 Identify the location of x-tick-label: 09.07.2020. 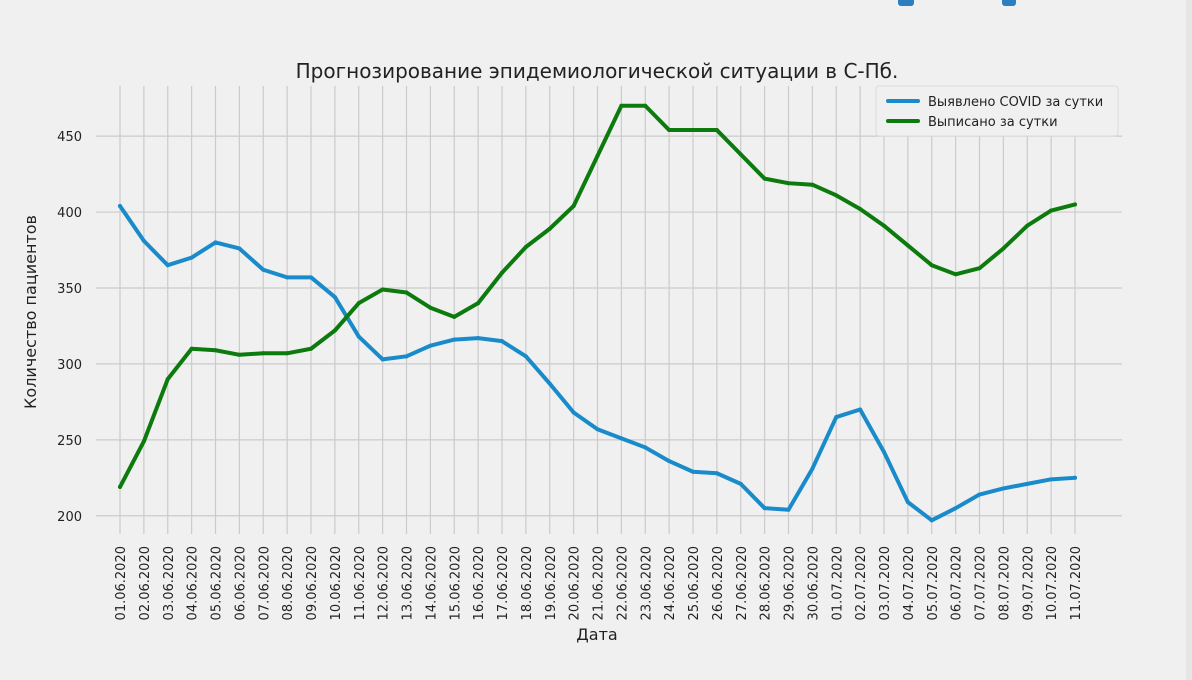
(1028, 583).